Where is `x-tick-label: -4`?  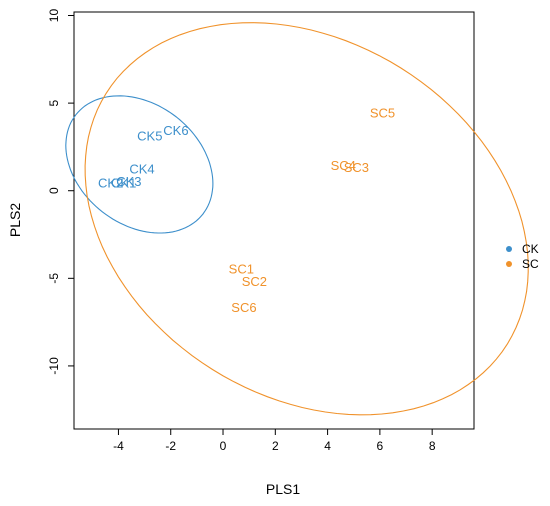
x-tick-label: -4 is located at coordinates (118, 446).